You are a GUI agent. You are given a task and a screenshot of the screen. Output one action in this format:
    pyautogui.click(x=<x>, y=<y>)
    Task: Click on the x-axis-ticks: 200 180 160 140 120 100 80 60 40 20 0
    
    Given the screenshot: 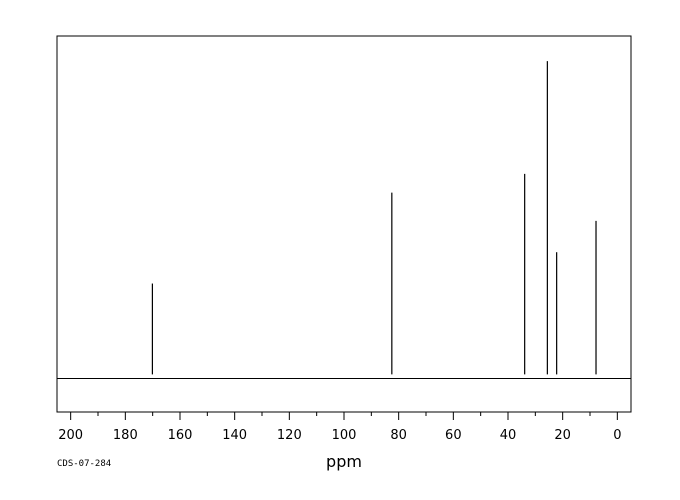 What is the action you would take?
    pyautogui.click(x=339, y=427)
    